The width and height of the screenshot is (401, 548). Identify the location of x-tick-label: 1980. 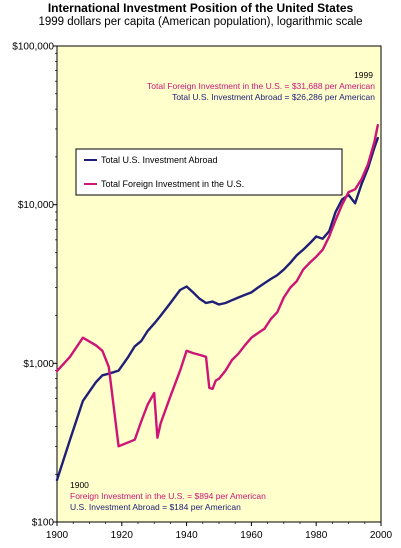
(316, 535).